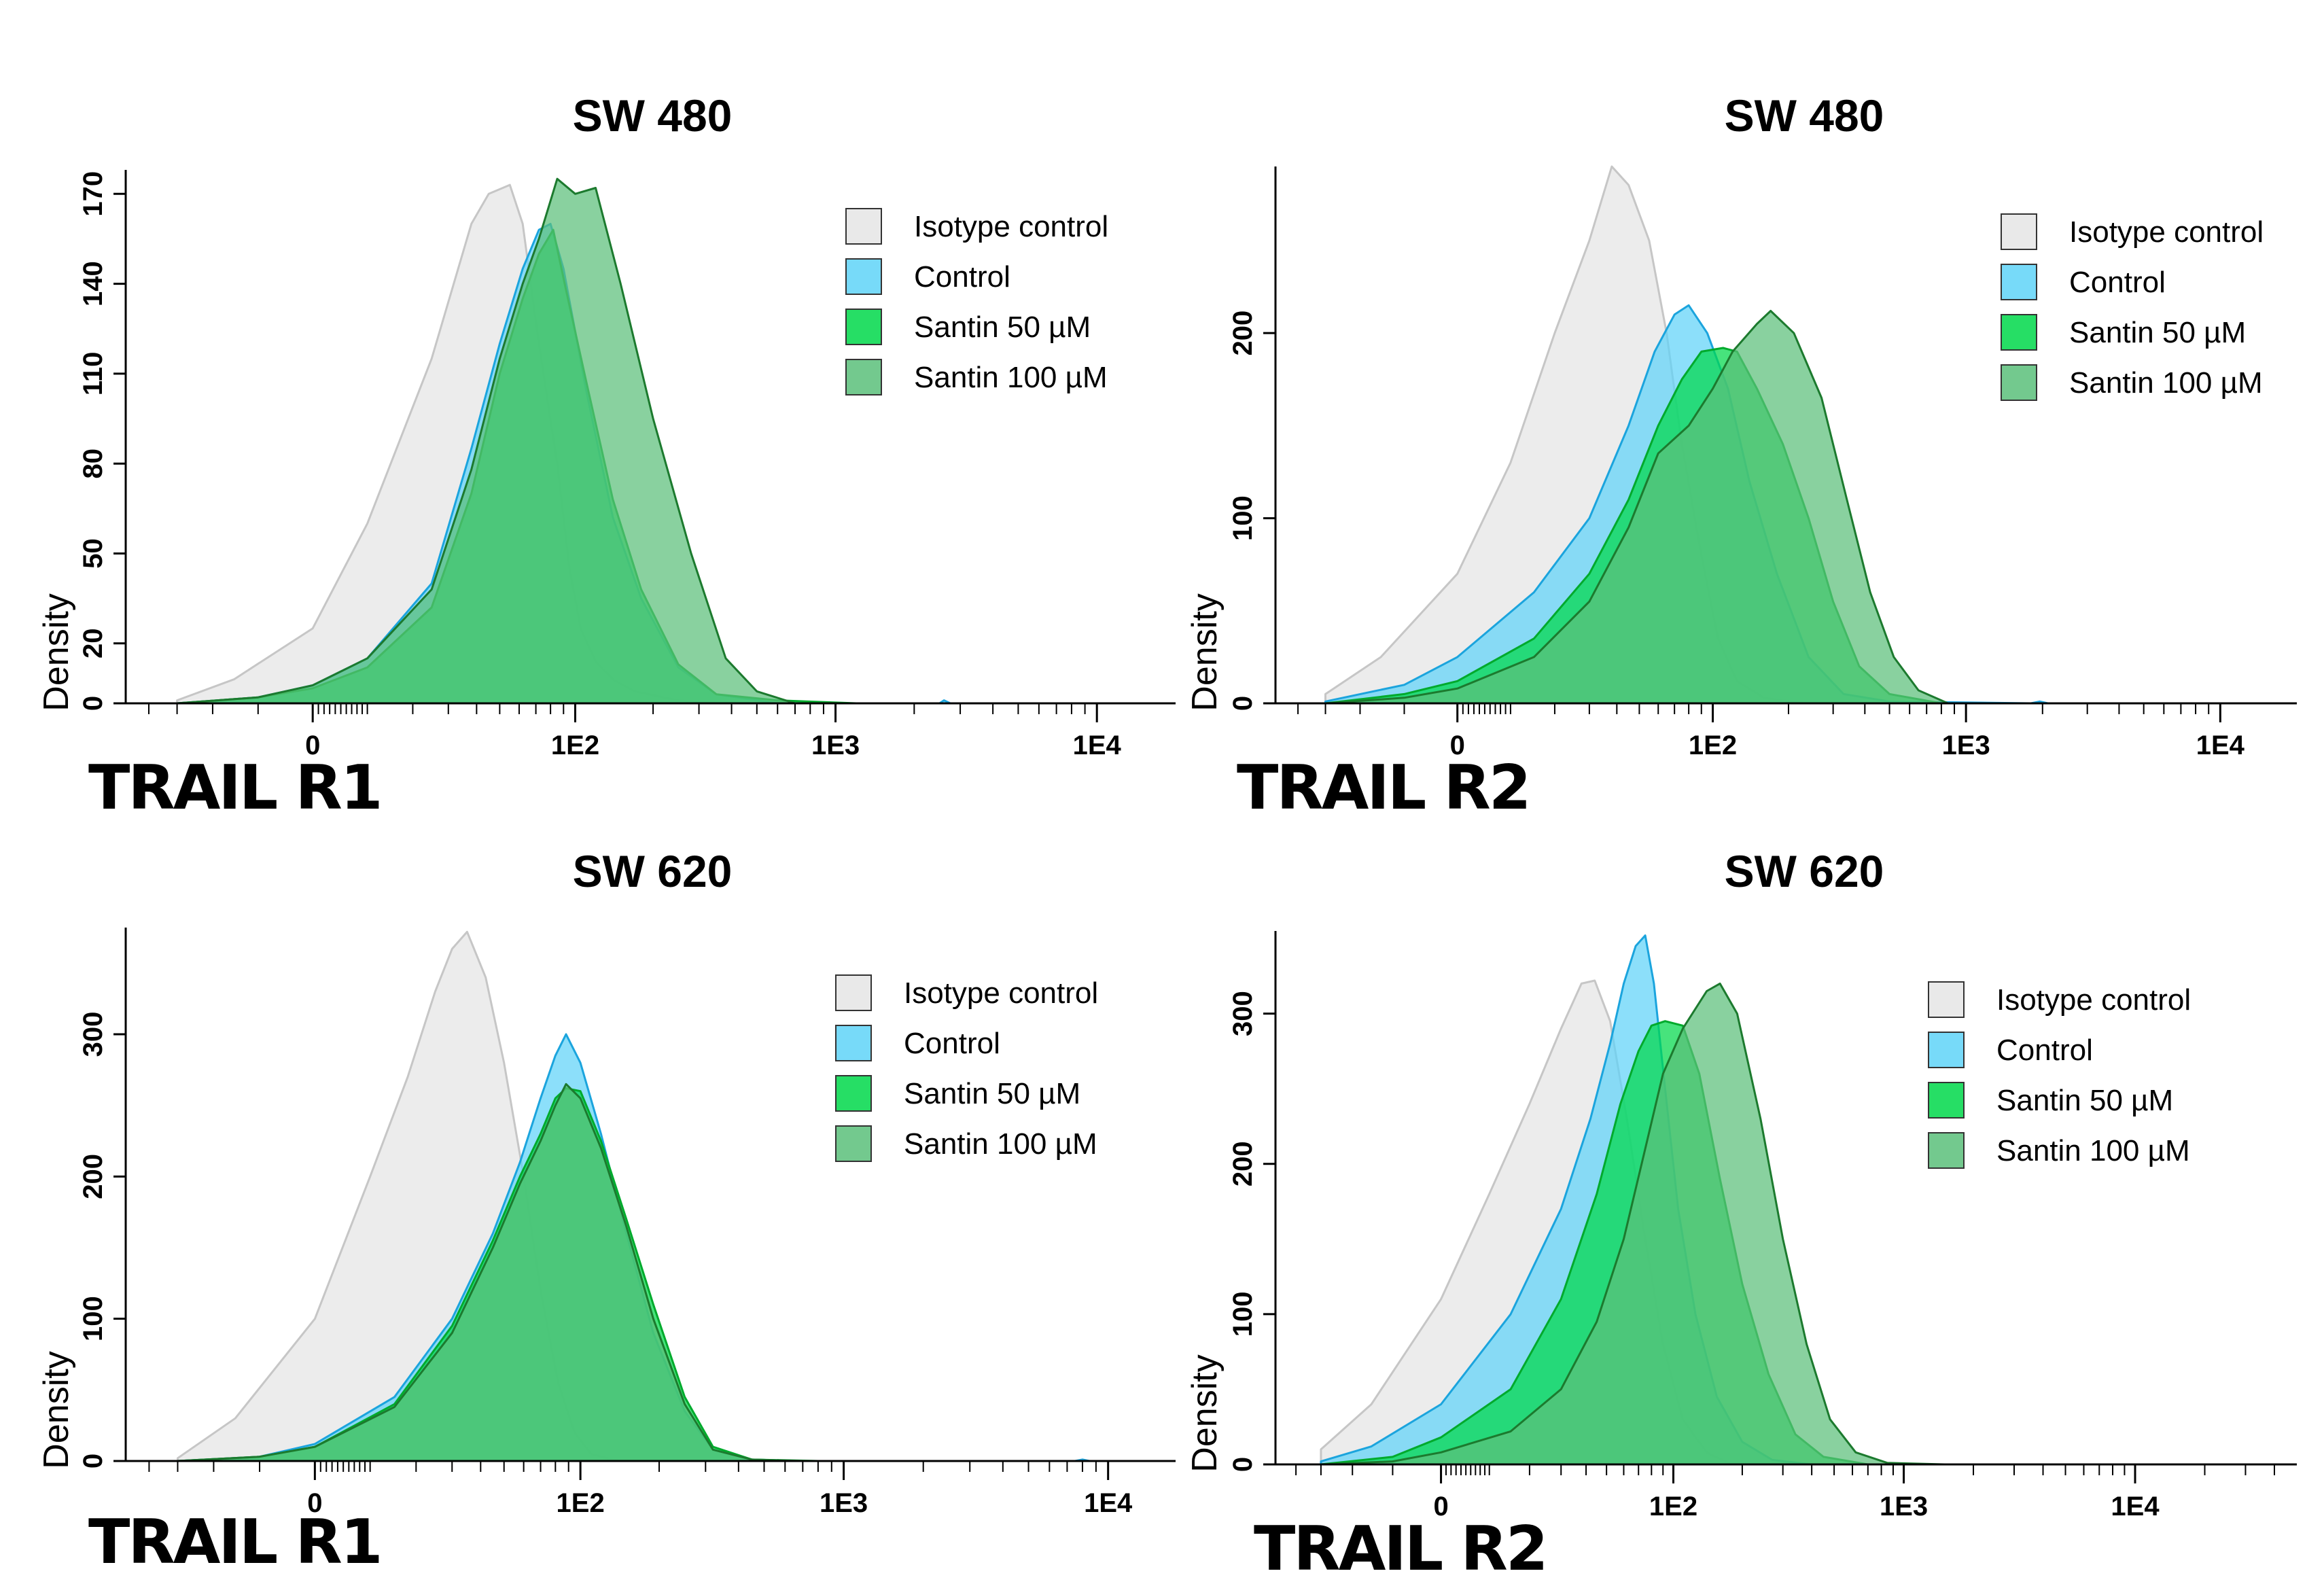  Describe the element at coordinates (93, 283) in the screenshot. I see `y-tick-label: 140` at that location.